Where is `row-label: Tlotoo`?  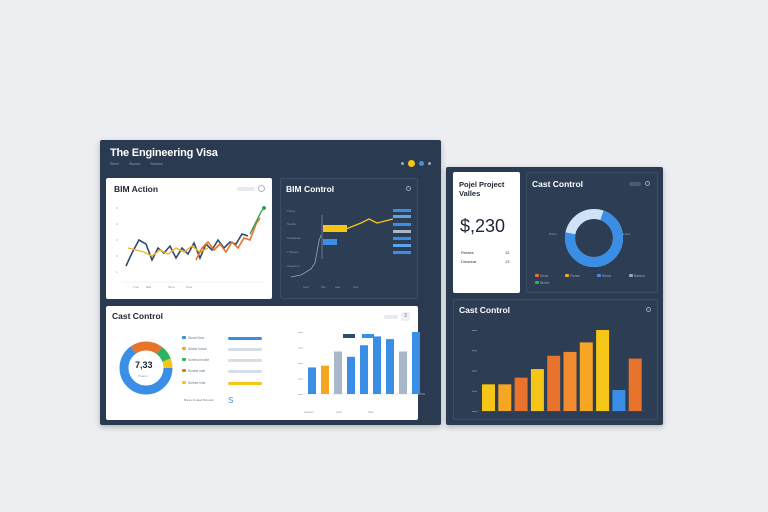 row-label: Tlotoo is located at coordinates (291, 211).